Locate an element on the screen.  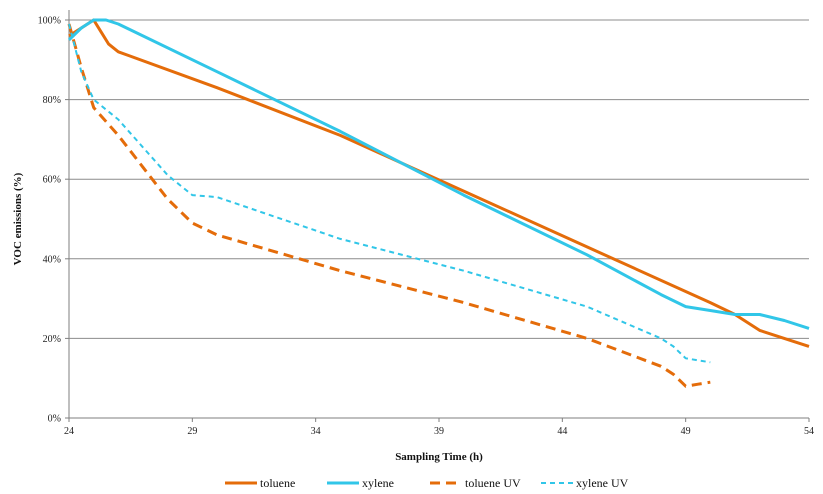
x-axis-title: Sampling Time (h) is located at coordinates (439, 457).